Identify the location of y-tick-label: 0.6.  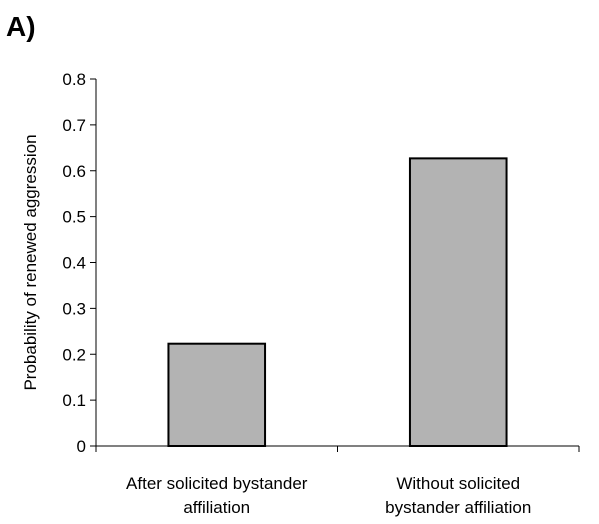
(74, 171).